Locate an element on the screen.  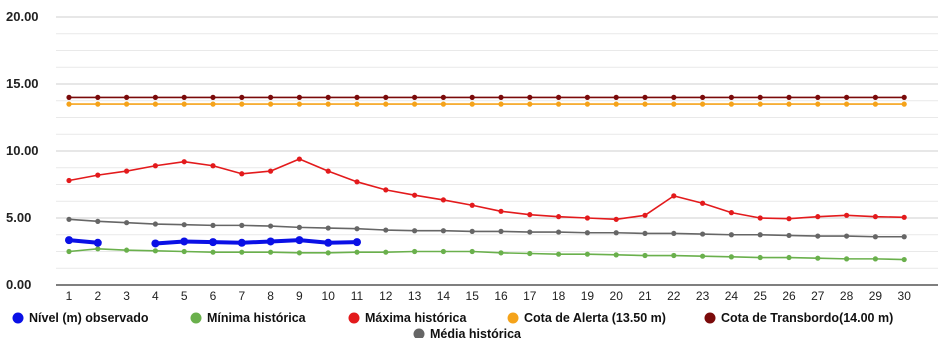
x-tick-label: 13 is located at coordinates (415, 296).